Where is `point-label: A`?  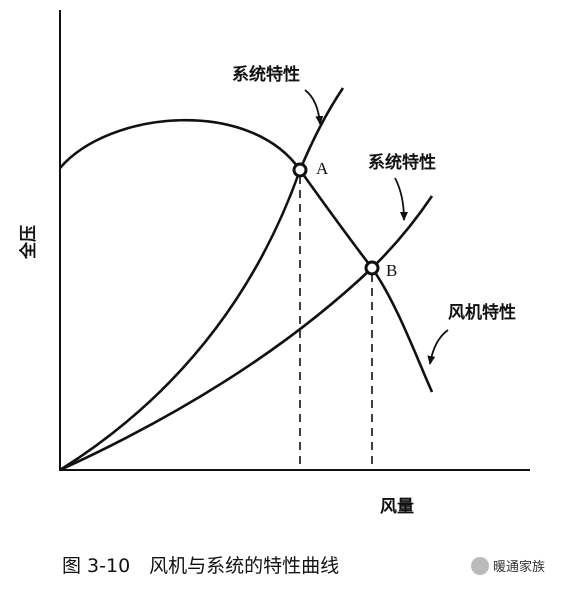
point-label: A is located at coordinates (322, 168).